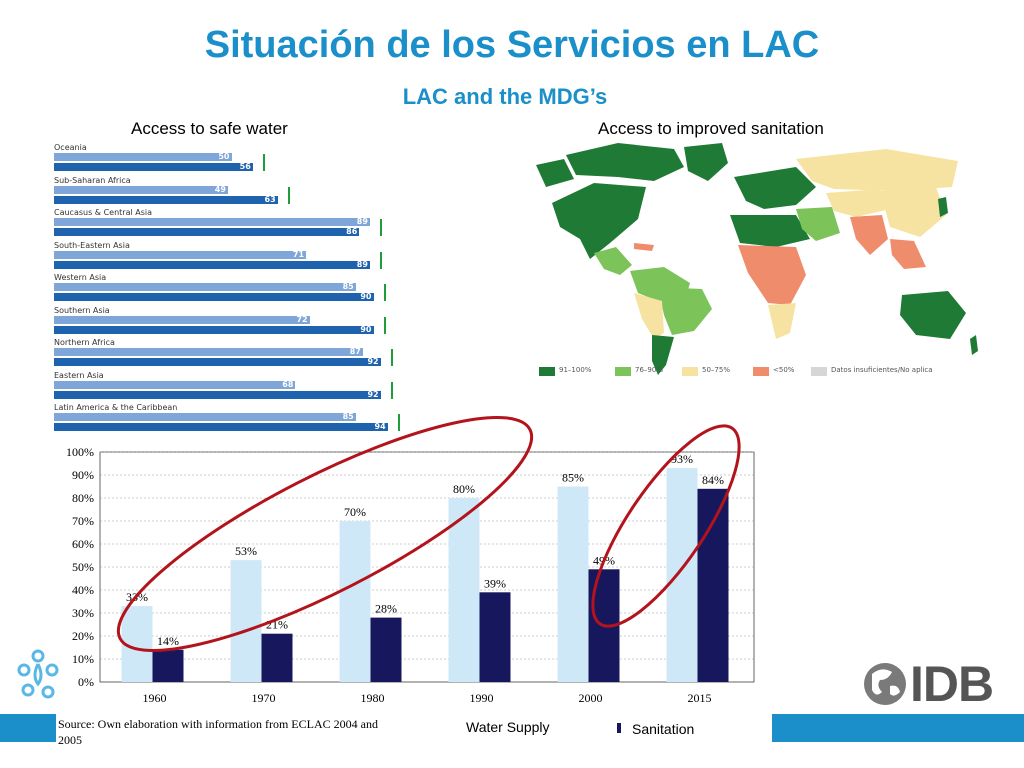  I want to click on map-brazil, so click(685, 311).